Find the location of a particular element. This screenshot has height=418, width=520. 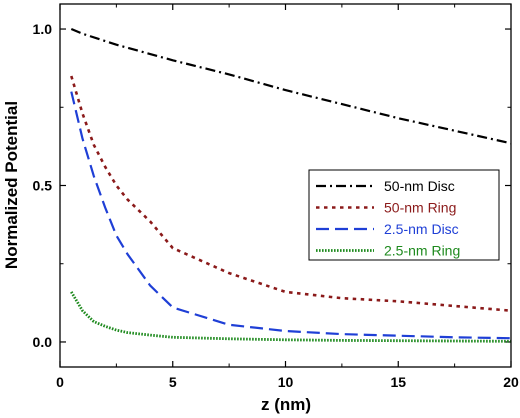

y-tick-label: 0.5 is located at coordinates (43, 186).